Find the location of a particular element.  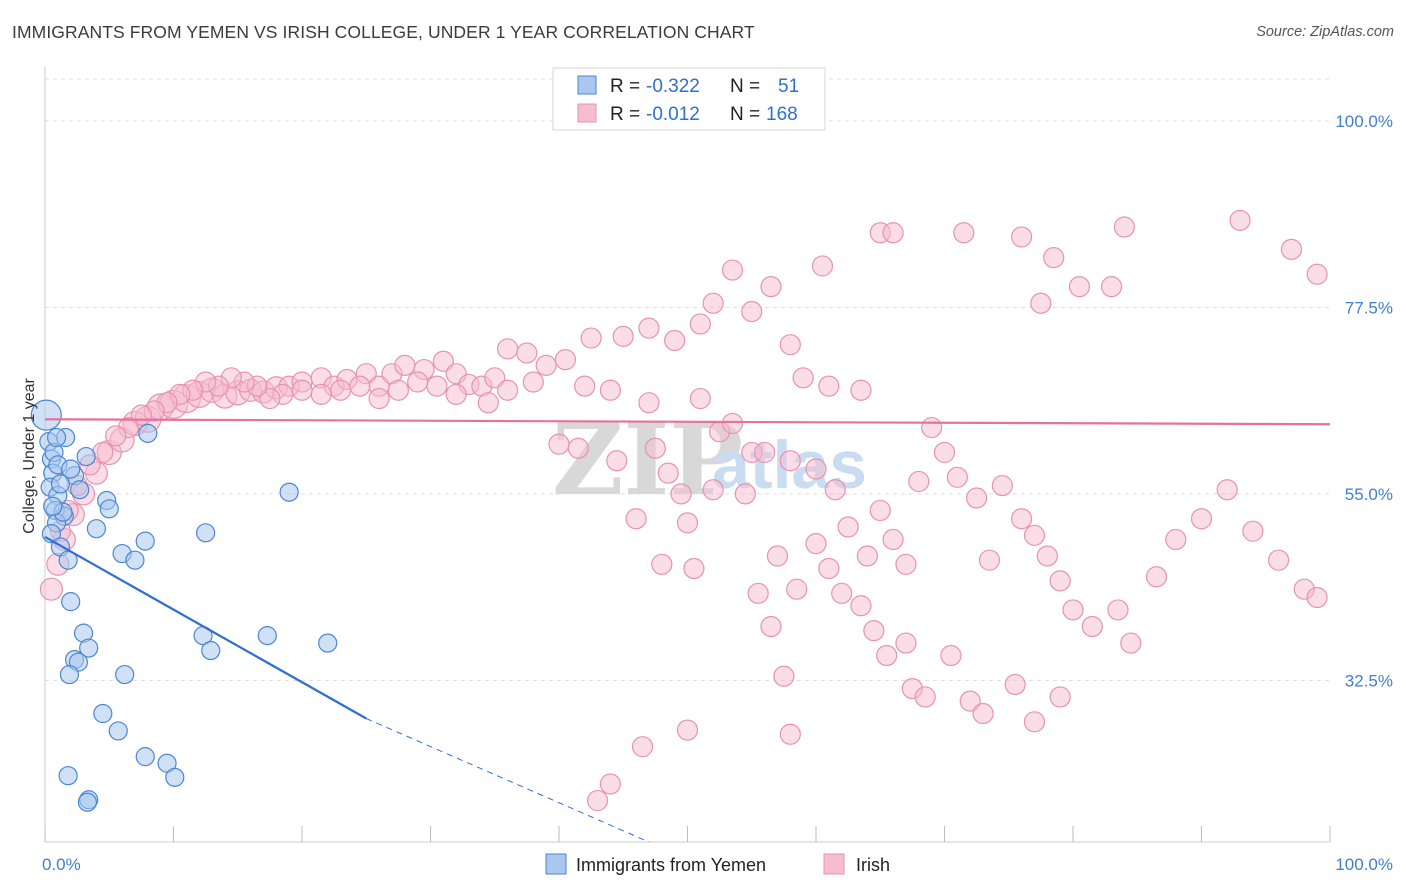

irish-trend-line is located at coordinates (687, 422).